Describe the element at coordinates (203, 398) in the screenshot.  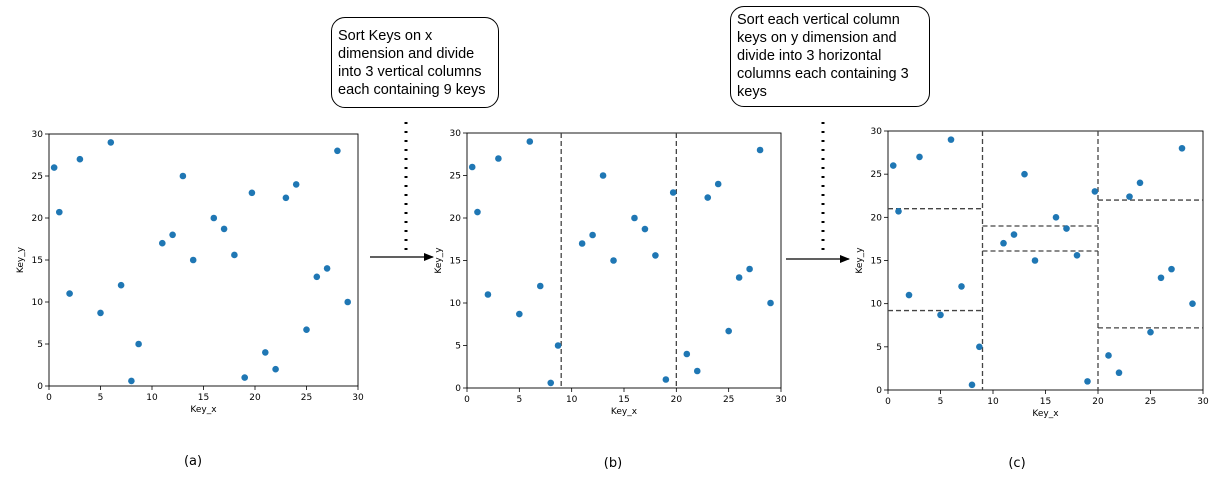
I see `x-tick-label: 15` at that location.